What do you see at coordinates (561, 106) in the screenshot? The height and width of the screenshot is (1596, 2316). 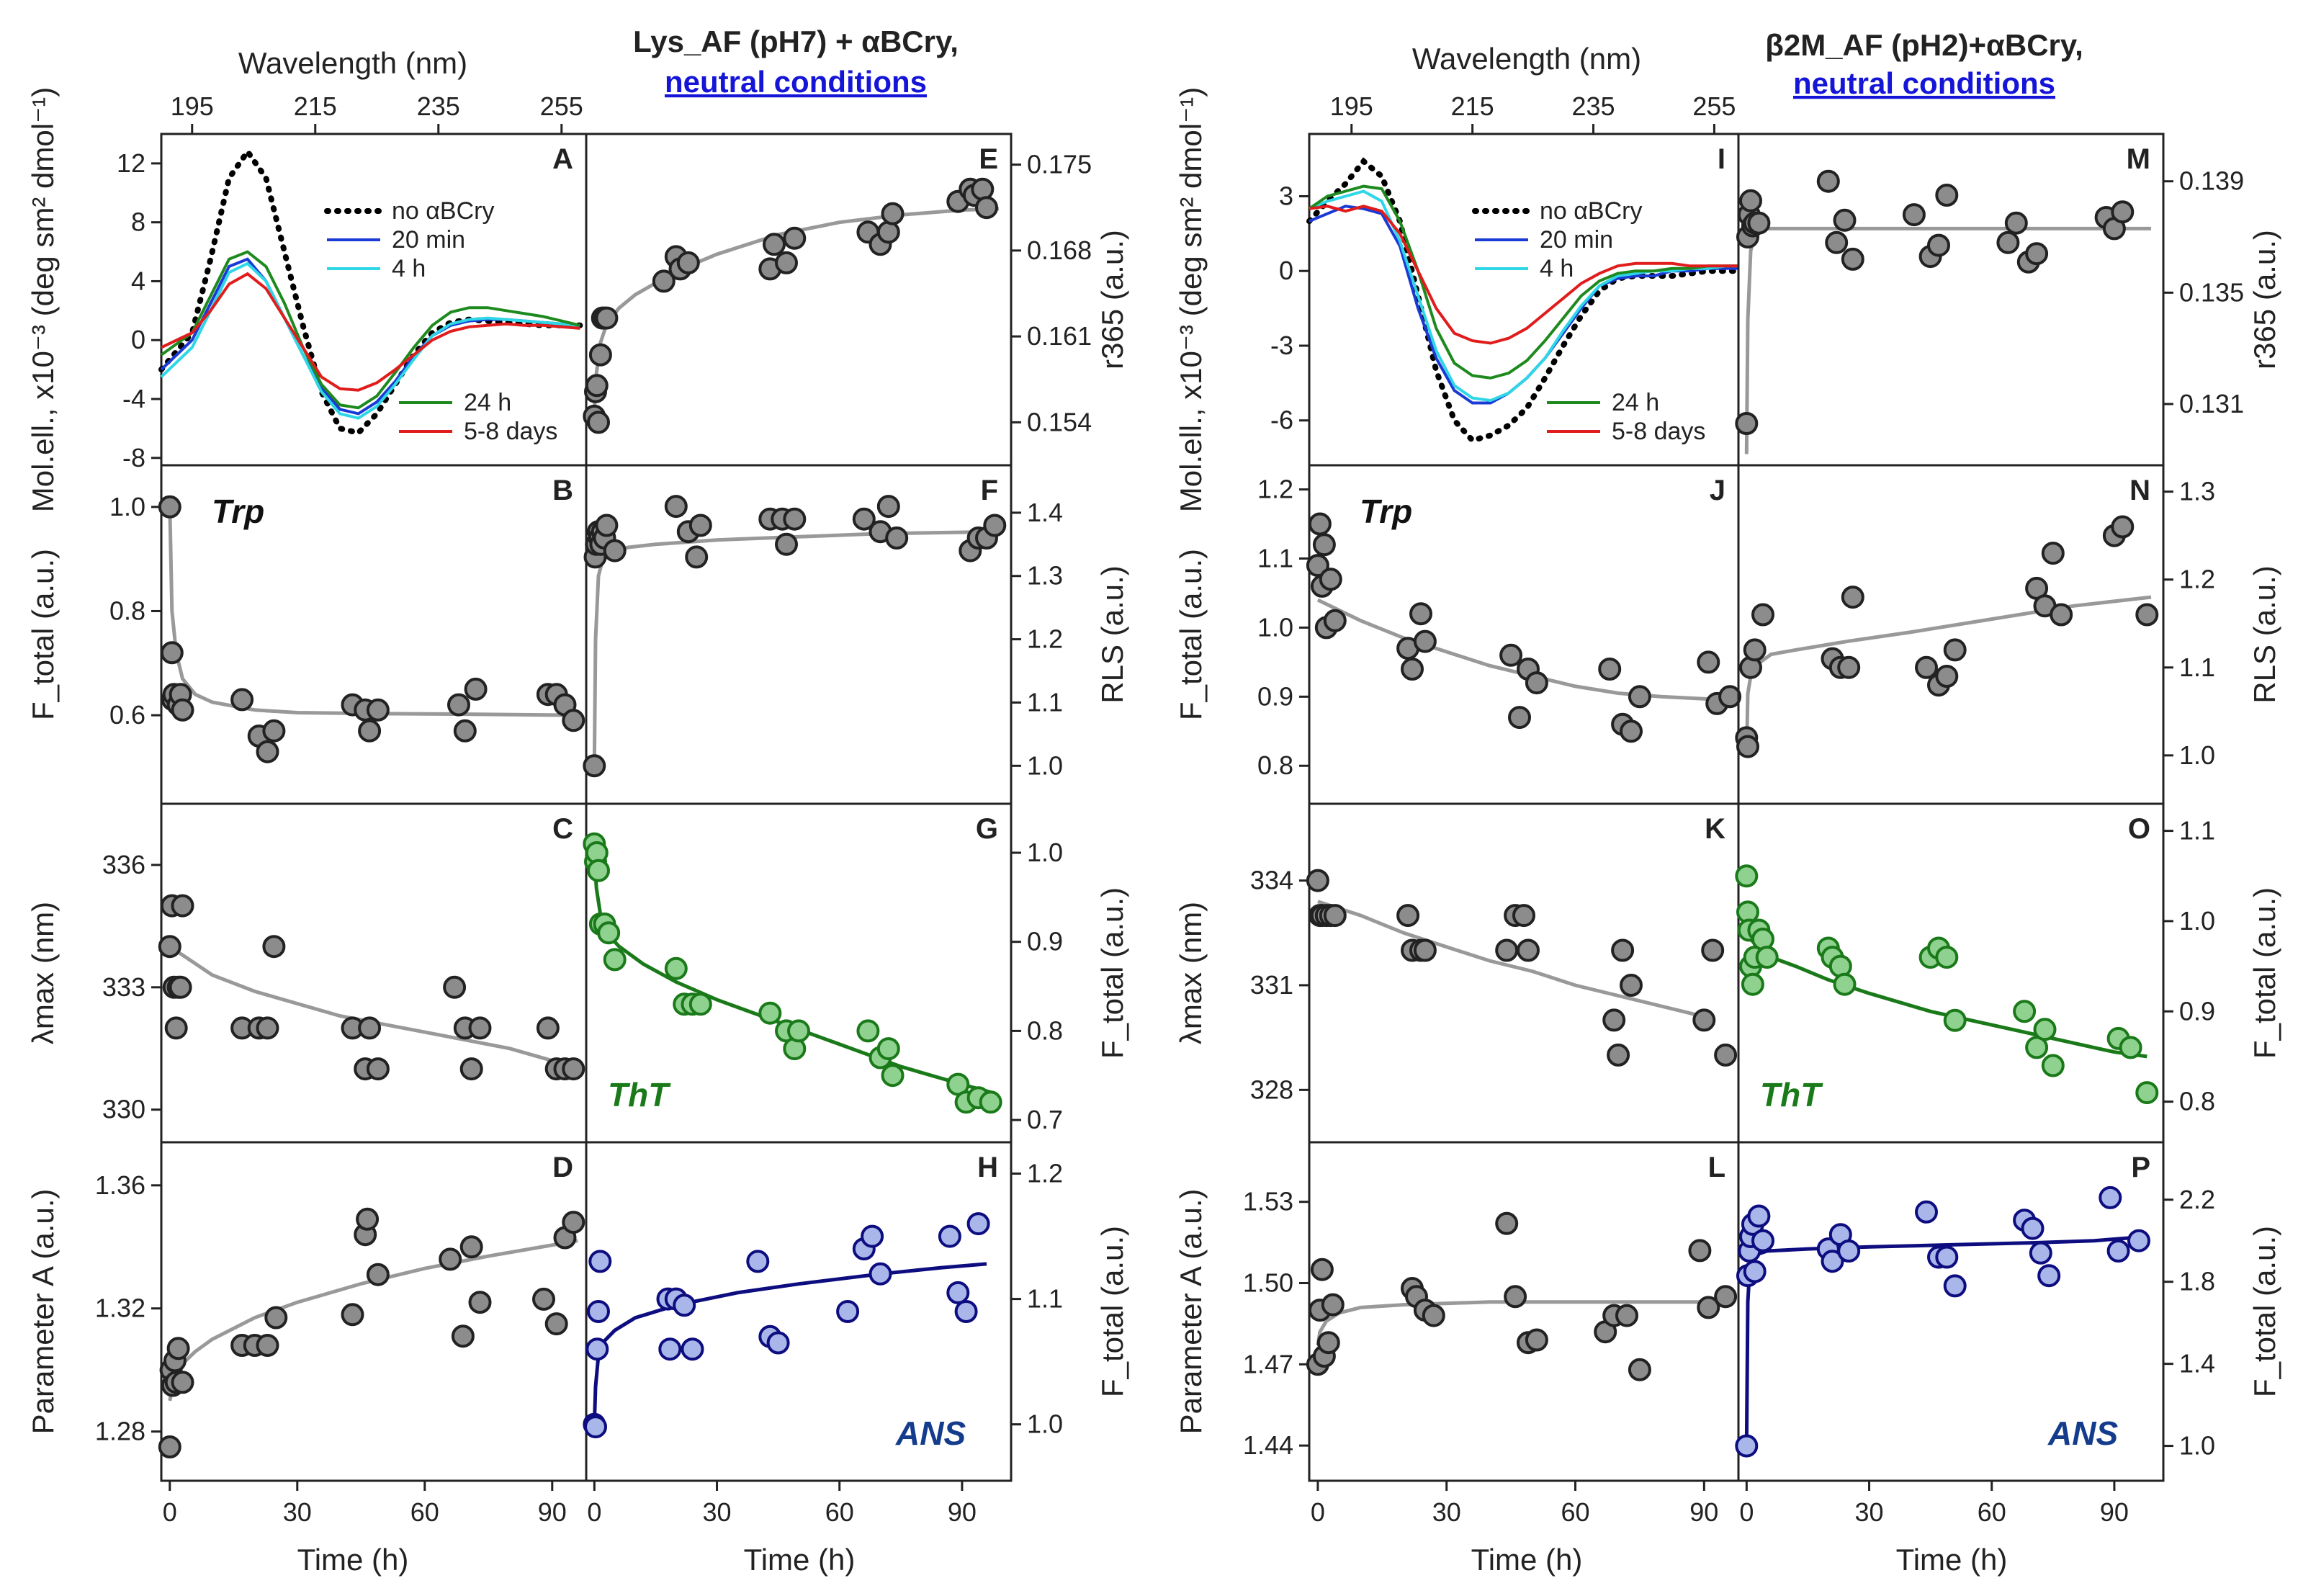 I see `x-tick-label: 255` at bounding box center [561, 106].